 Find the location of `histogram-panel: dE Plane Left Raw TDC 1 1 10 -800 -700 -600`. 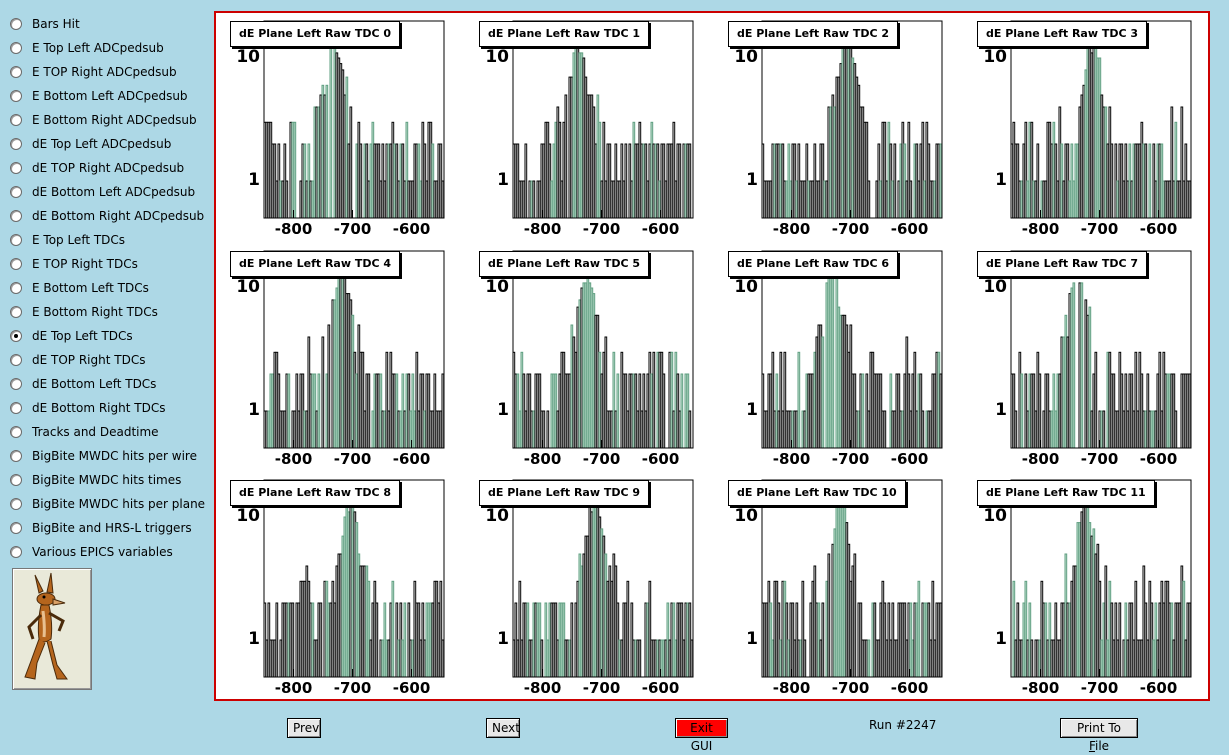

histogram-panel: dE Plane Left Raw TDC 1 1 10 -800 -700 -600 is located at coordinates (592, 128).